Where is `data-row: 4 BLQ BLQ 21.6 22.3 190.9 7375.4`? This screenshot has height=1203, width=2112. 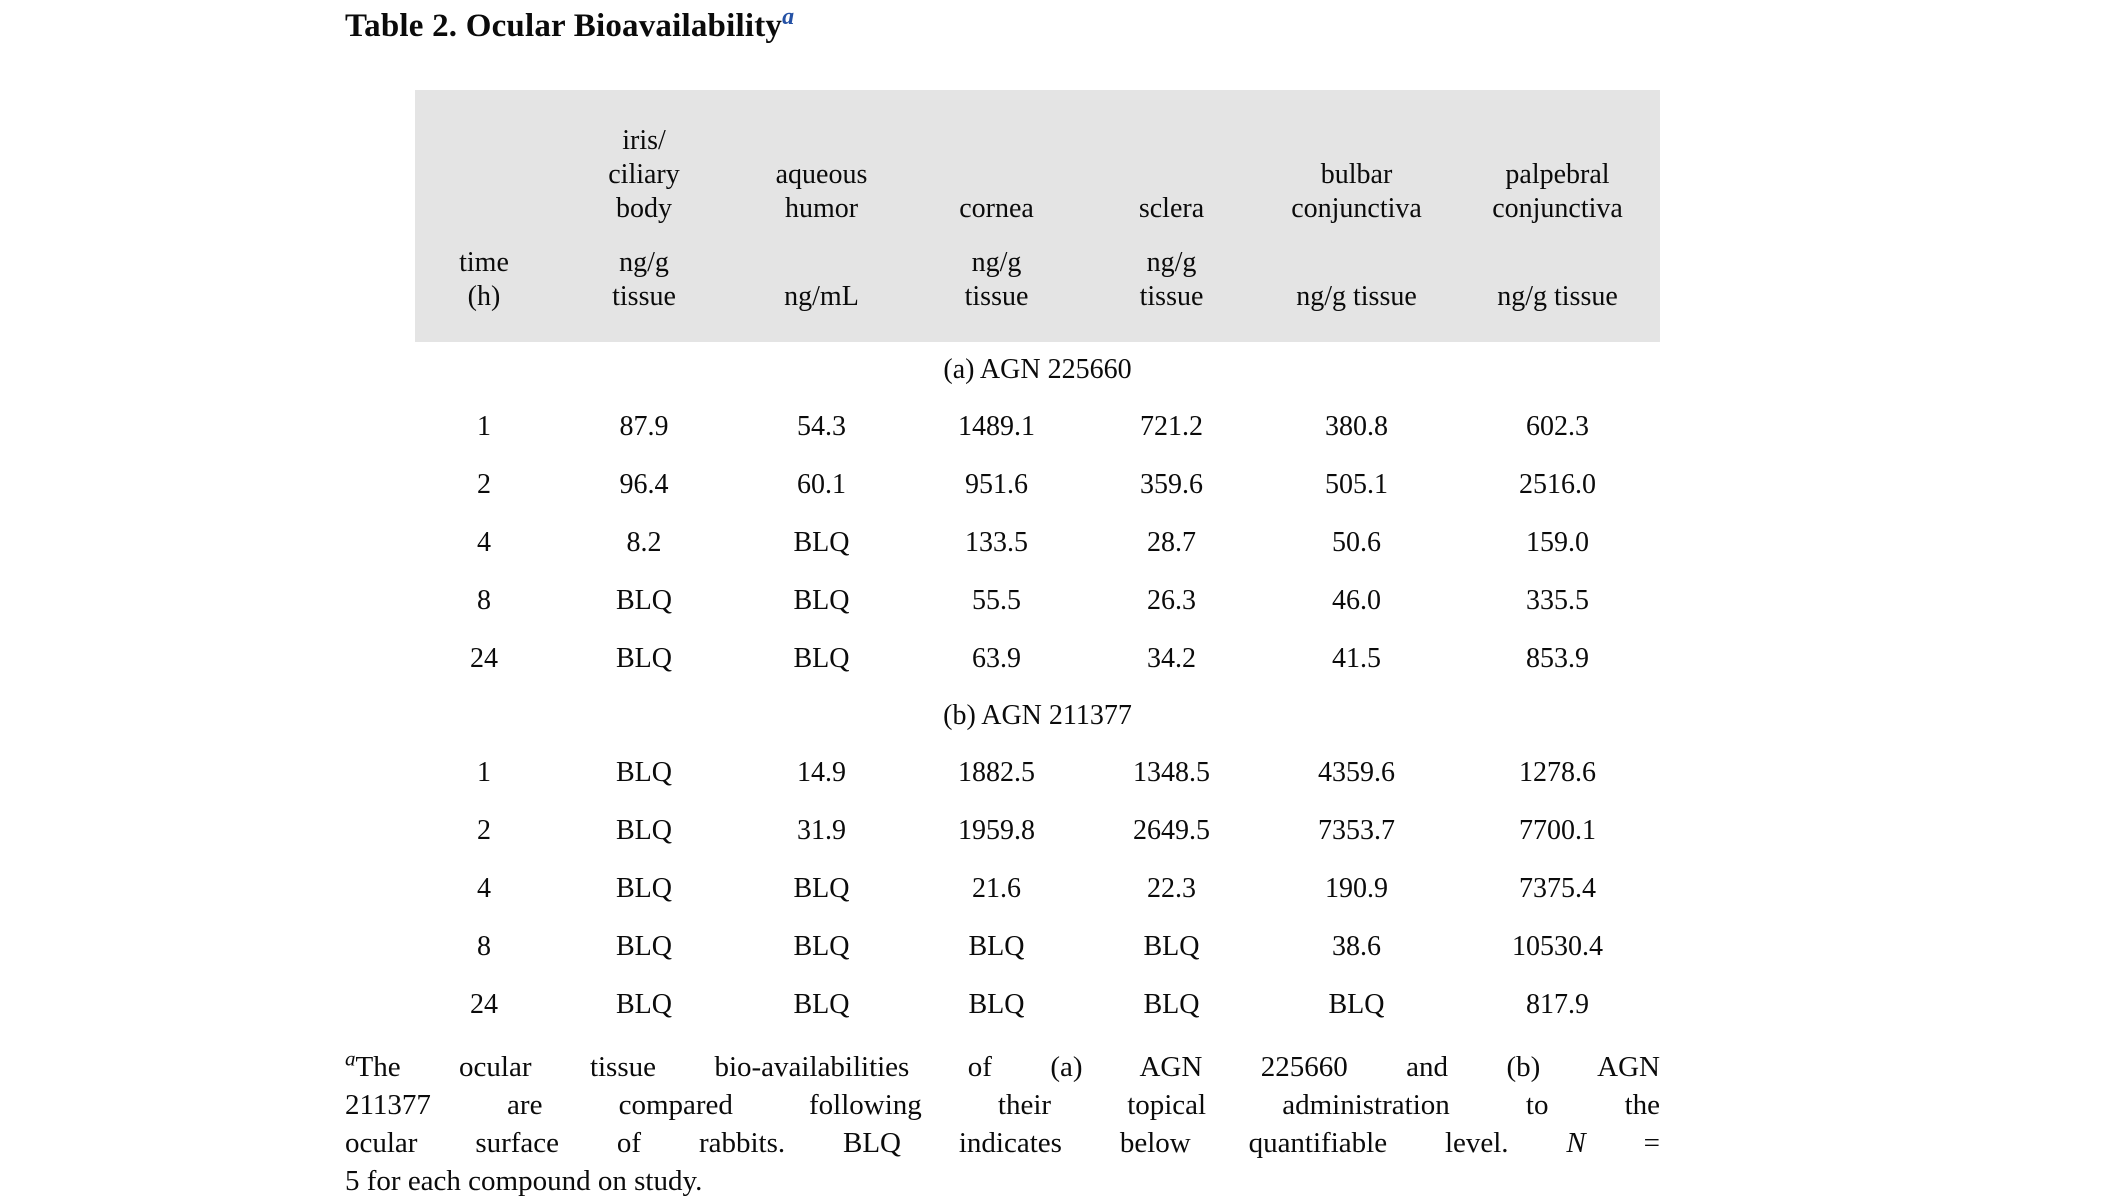 data-row: 4 BLQ BLQ 21.6 22.3 190.9 7375.4 is located at coordinates (1037, 889).